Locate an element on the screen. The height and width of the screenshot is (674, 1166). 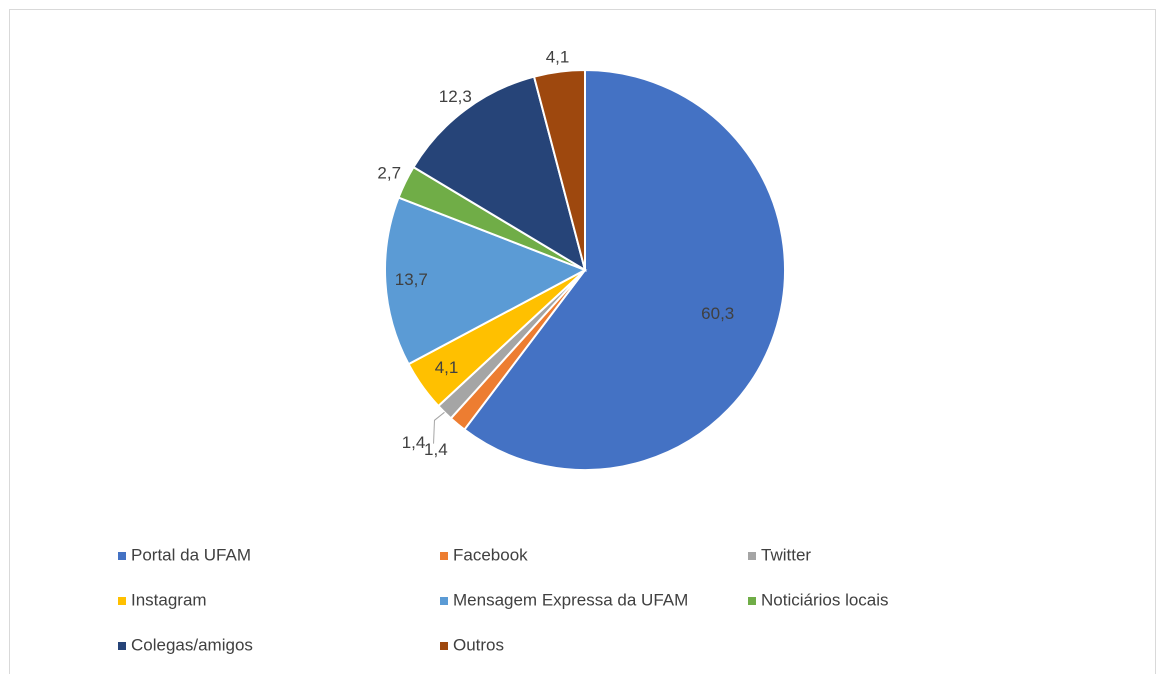
data-label: 2,7 is located at coordinates (389, 173).